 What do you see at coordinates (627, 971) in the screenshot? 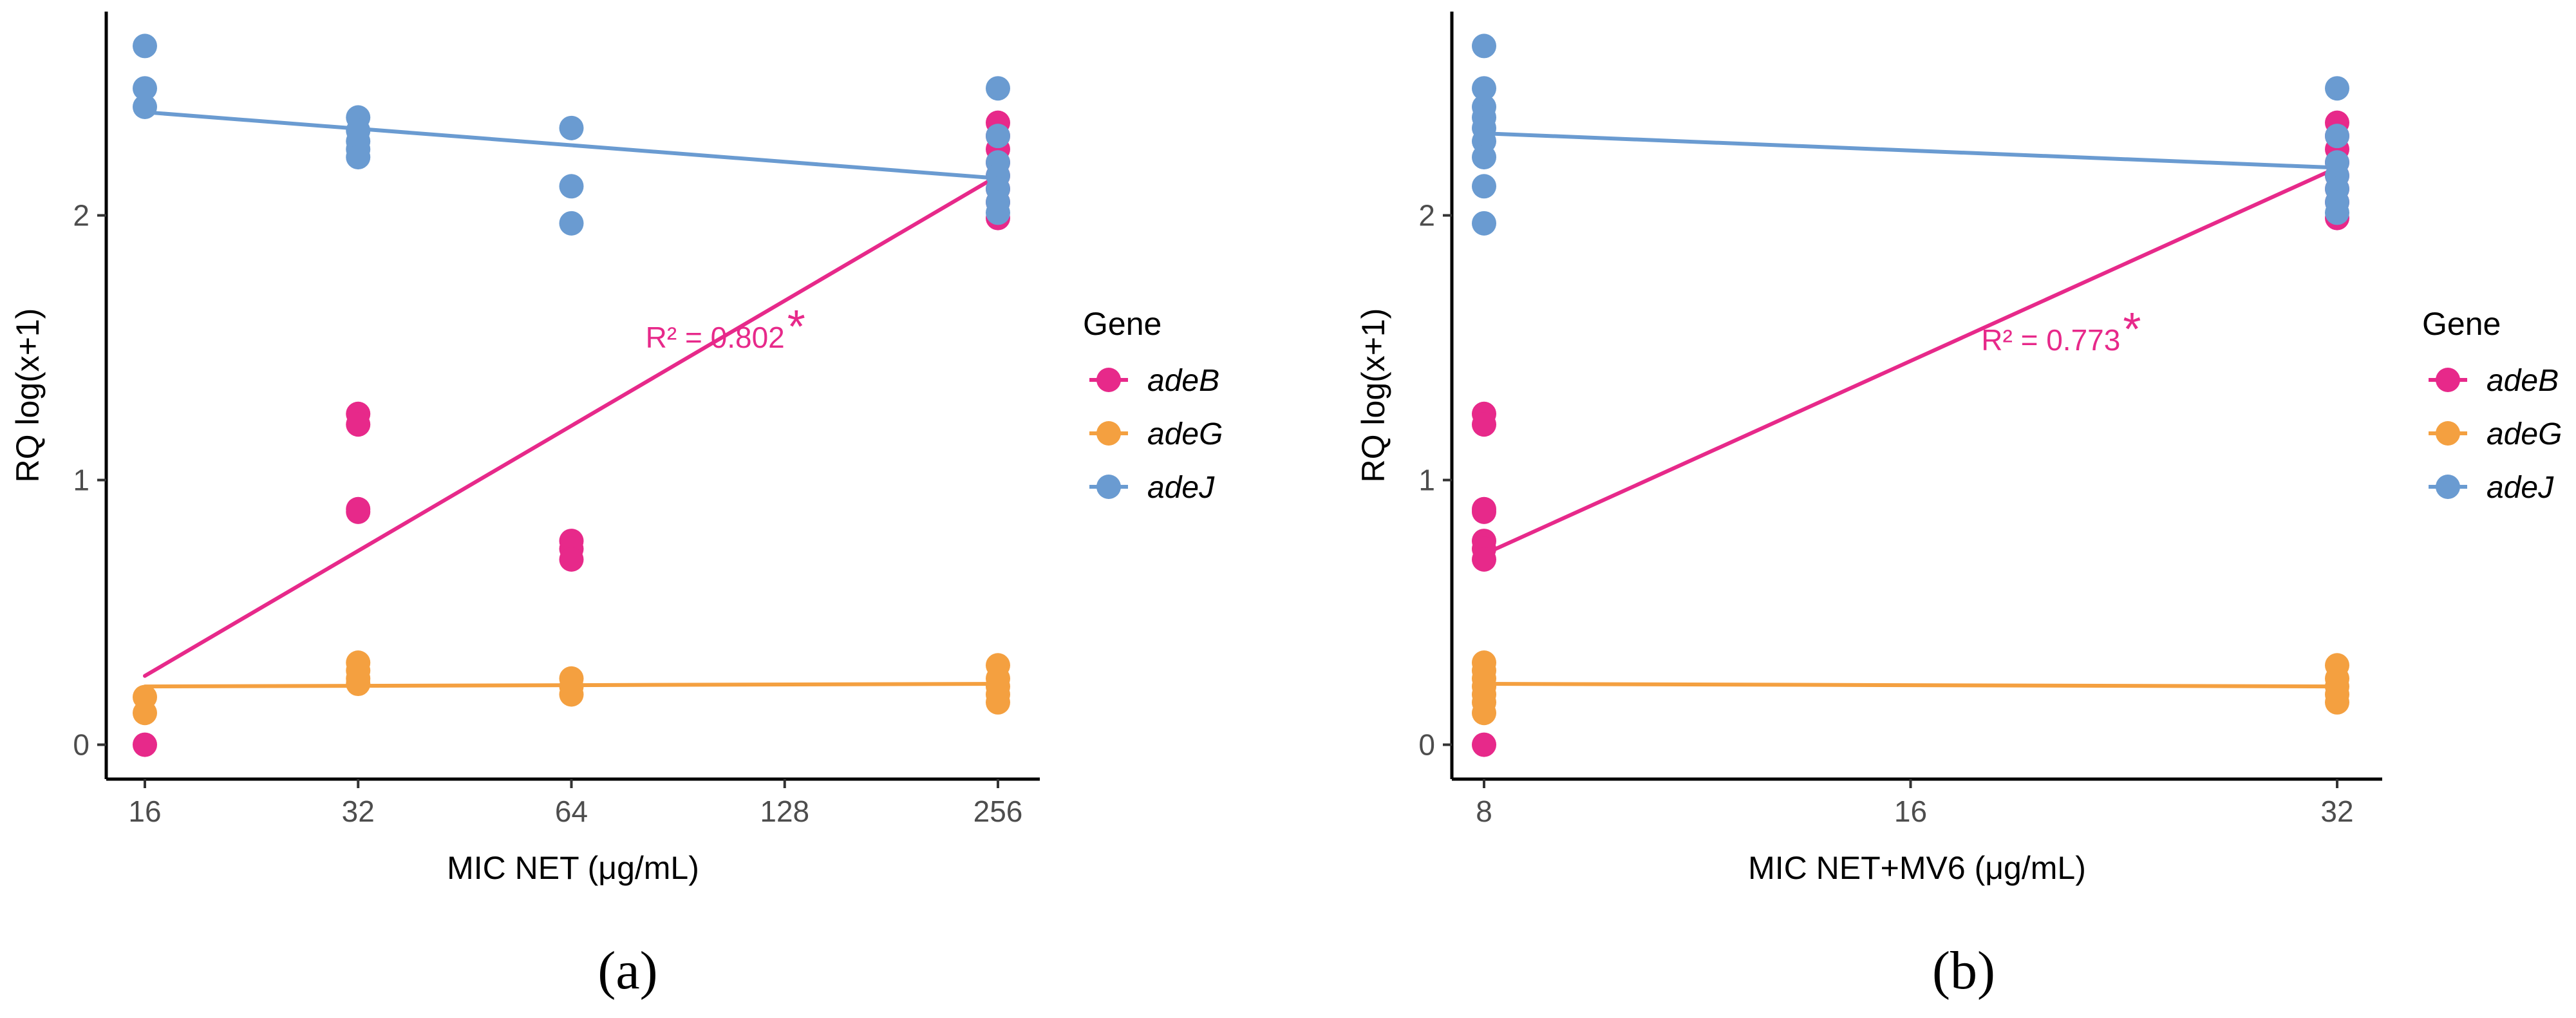
I see `panel-caption: (a)` at bounding box center [627, 971].